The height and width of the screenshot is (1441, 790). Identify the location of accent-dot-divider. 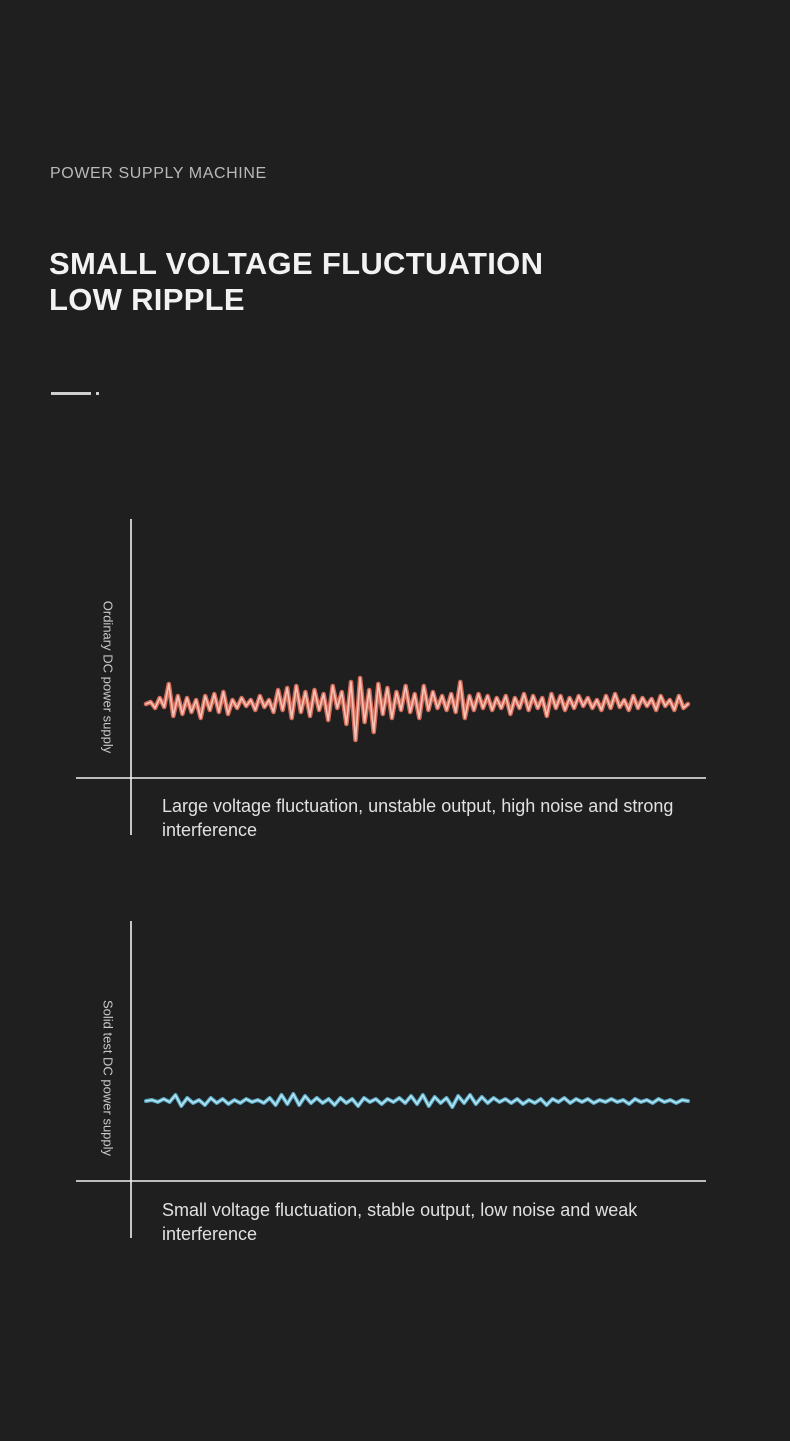
(97, 393).